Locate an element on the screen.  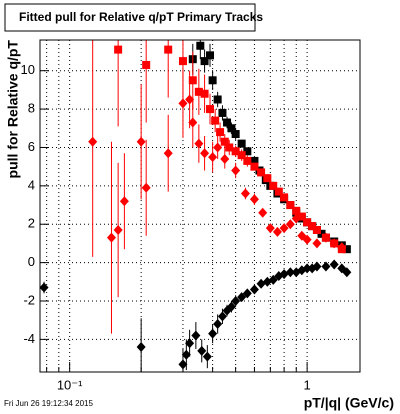
y-tick-label: 10 is located at coordinates (28, 69).